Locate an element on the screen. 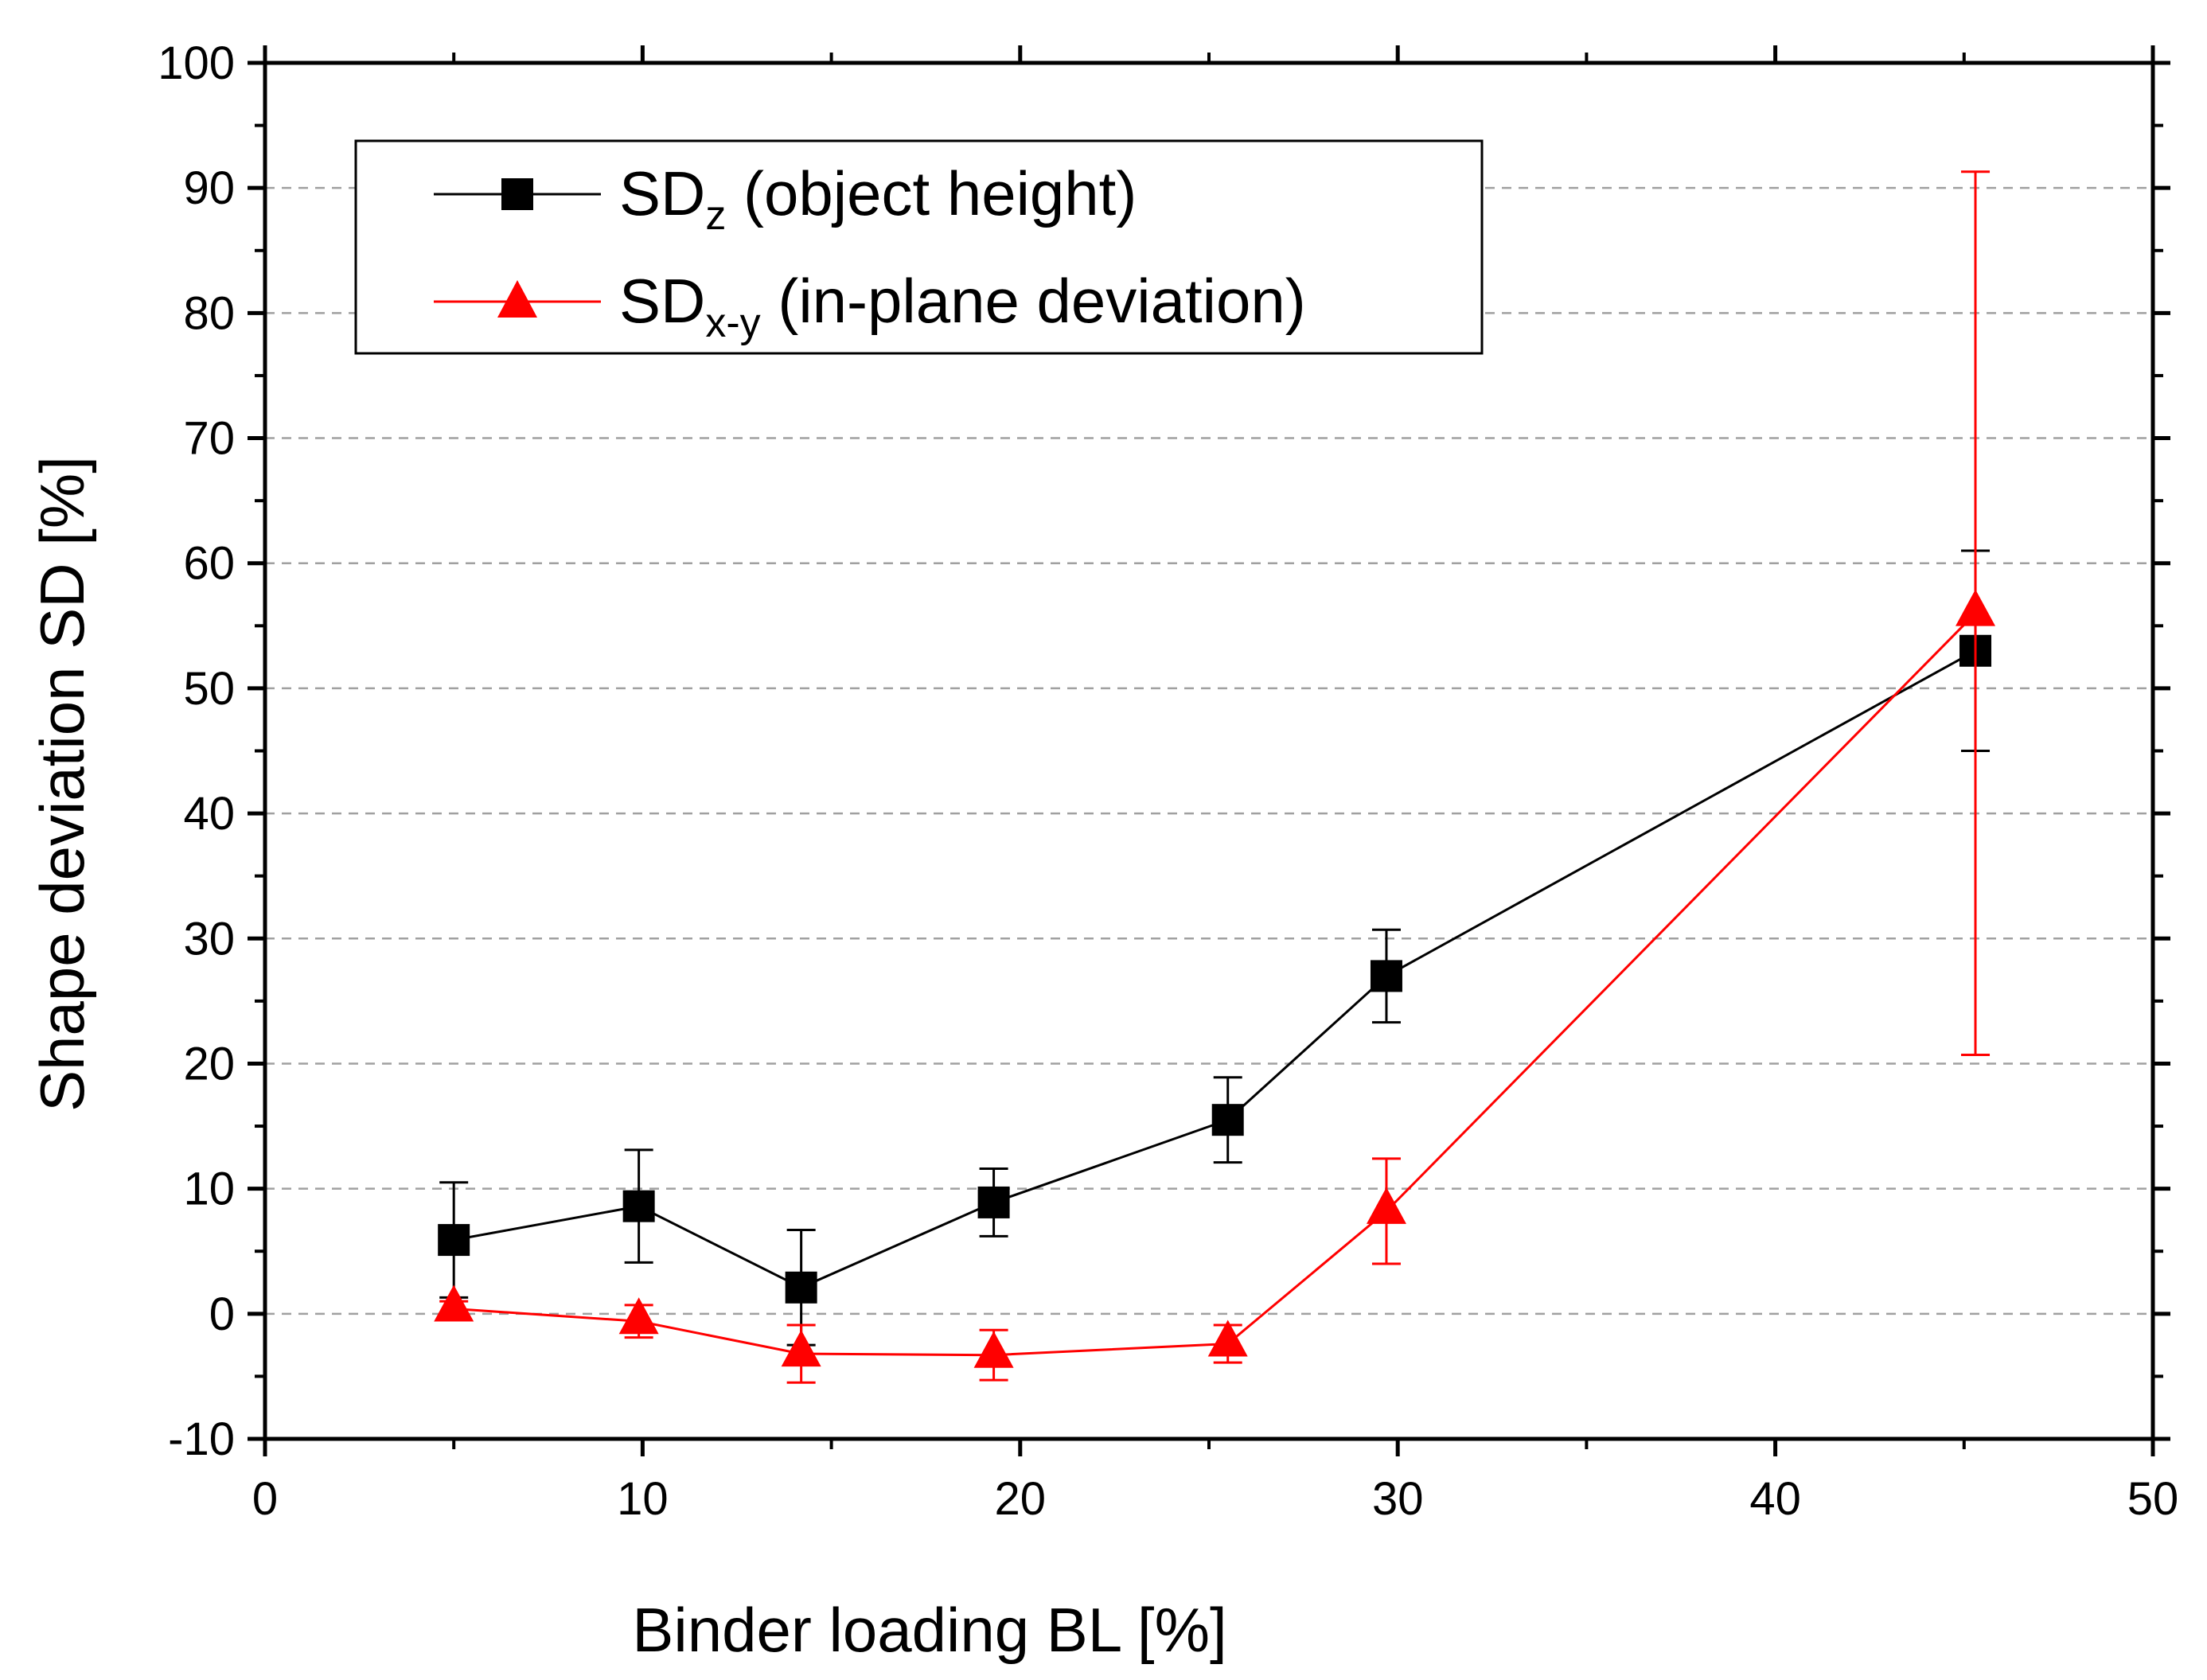 This screenshot has height=1680, width=2207. y-tick-label: 0 is located at coordinates (222, 1314).